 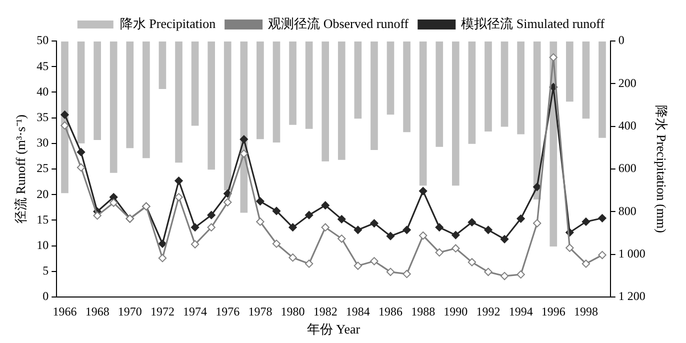 I want to click on x-tick-label: 1974, so click(x=195, y=311).